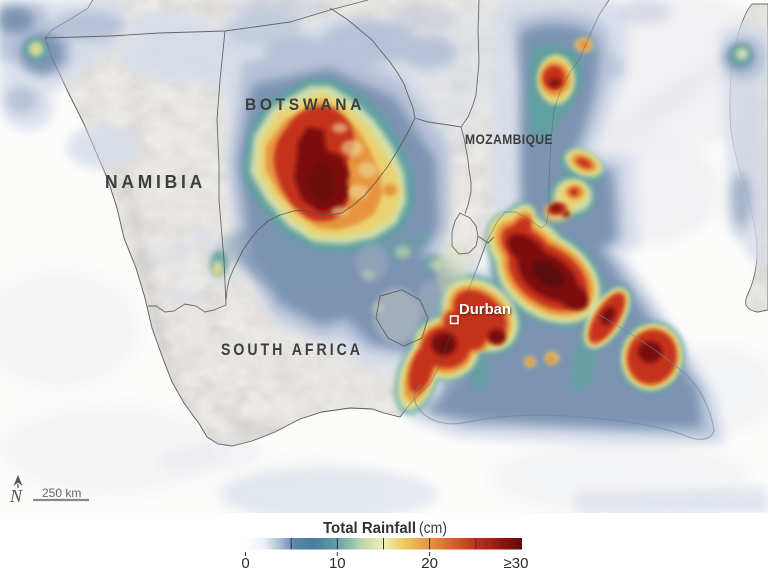  What do you see at coordinates (337, 563) in the screenshot?
I see `svg-text: 10` at bounding box center [337, 563].